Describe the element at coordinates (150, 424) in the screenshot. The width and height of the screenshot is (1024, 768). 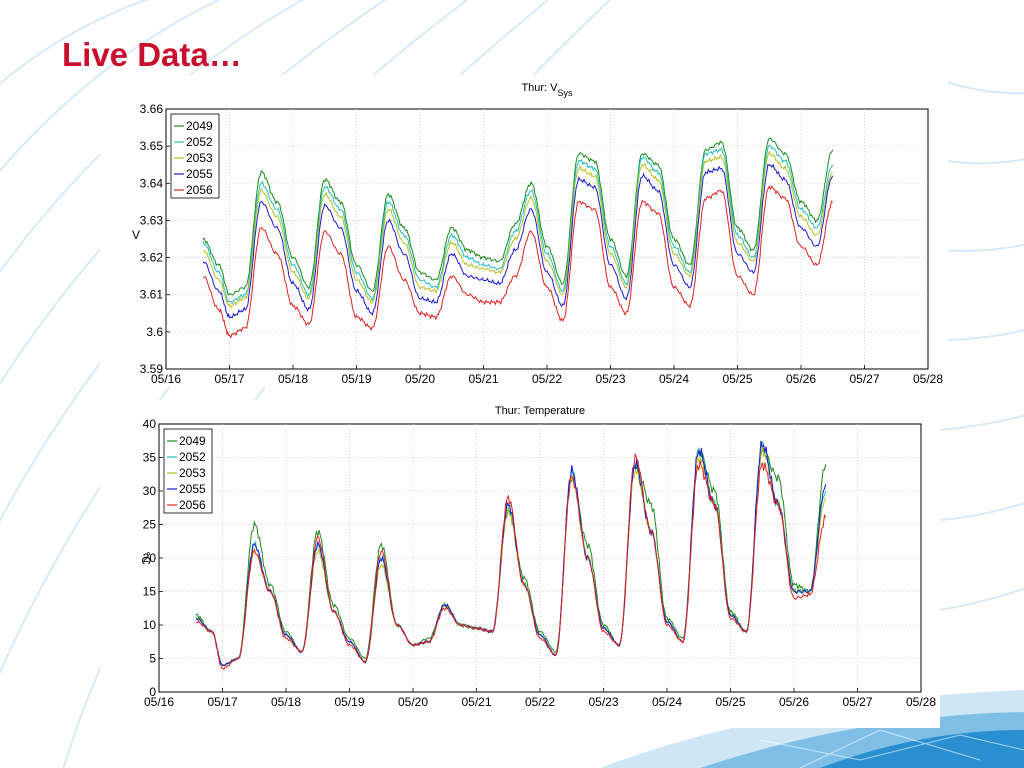
I see `y-tick-label: 40` at that location.